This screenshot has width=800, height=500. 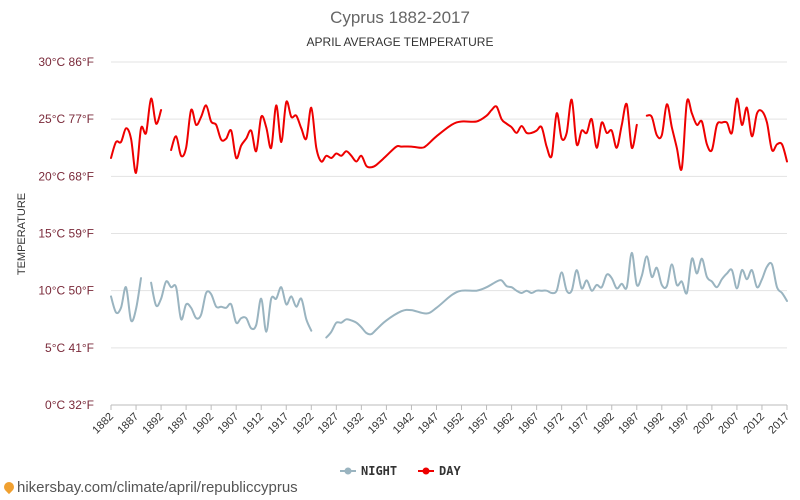 I want to click on x-tick-label: 1907, so click(x=229, y=424).